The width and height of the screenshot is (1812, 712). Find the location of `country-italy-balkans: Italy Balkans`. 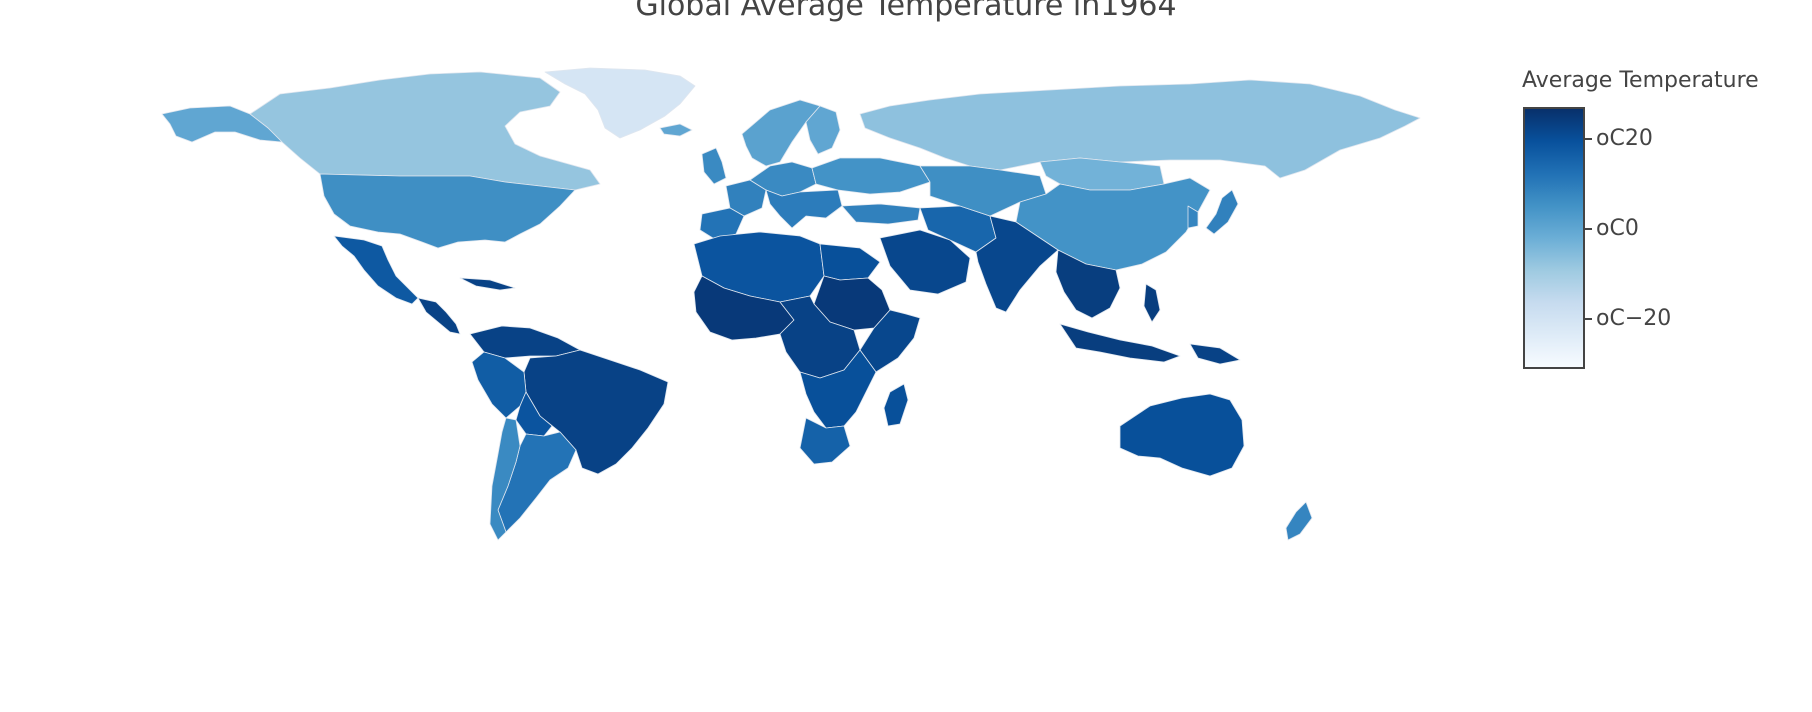

country-italy-balkans: Italy Balkans is located at coordinates (804, 209).